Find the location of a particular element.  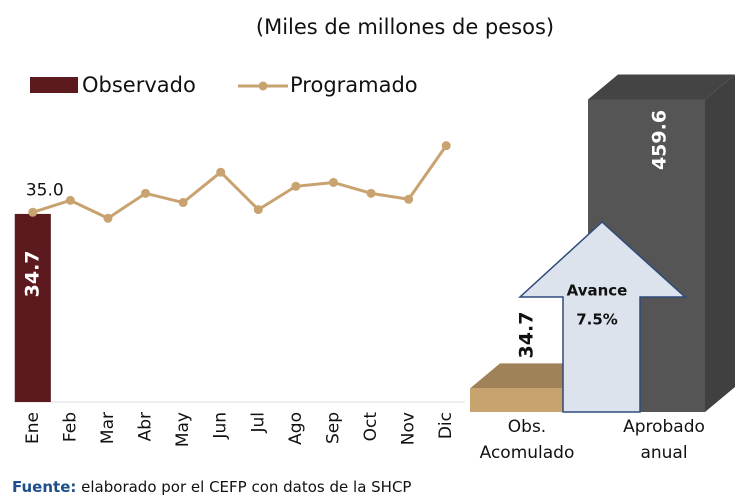

x-tick-label: Jun is located at coordinates (221, 426).